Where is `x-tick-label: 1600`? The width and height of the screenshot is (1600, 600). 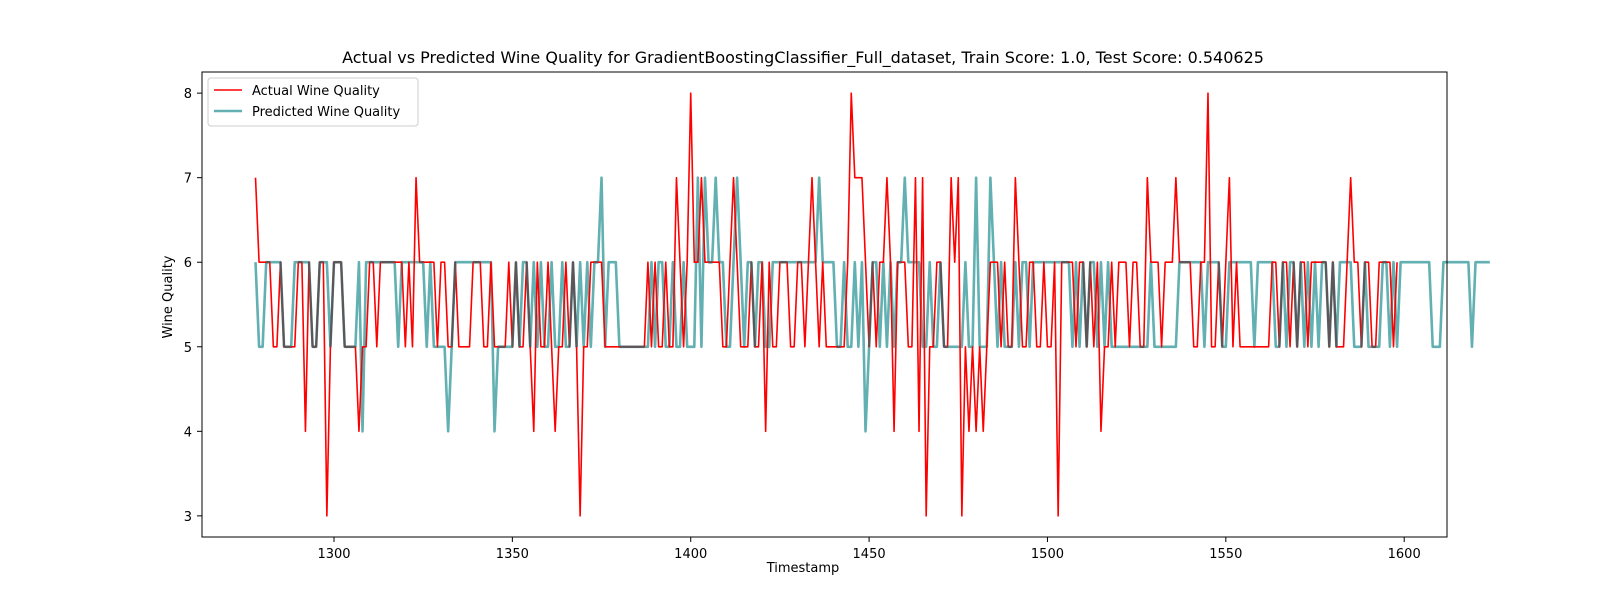
x-tick-label: 1600 is located at coordinates (1404, 554).